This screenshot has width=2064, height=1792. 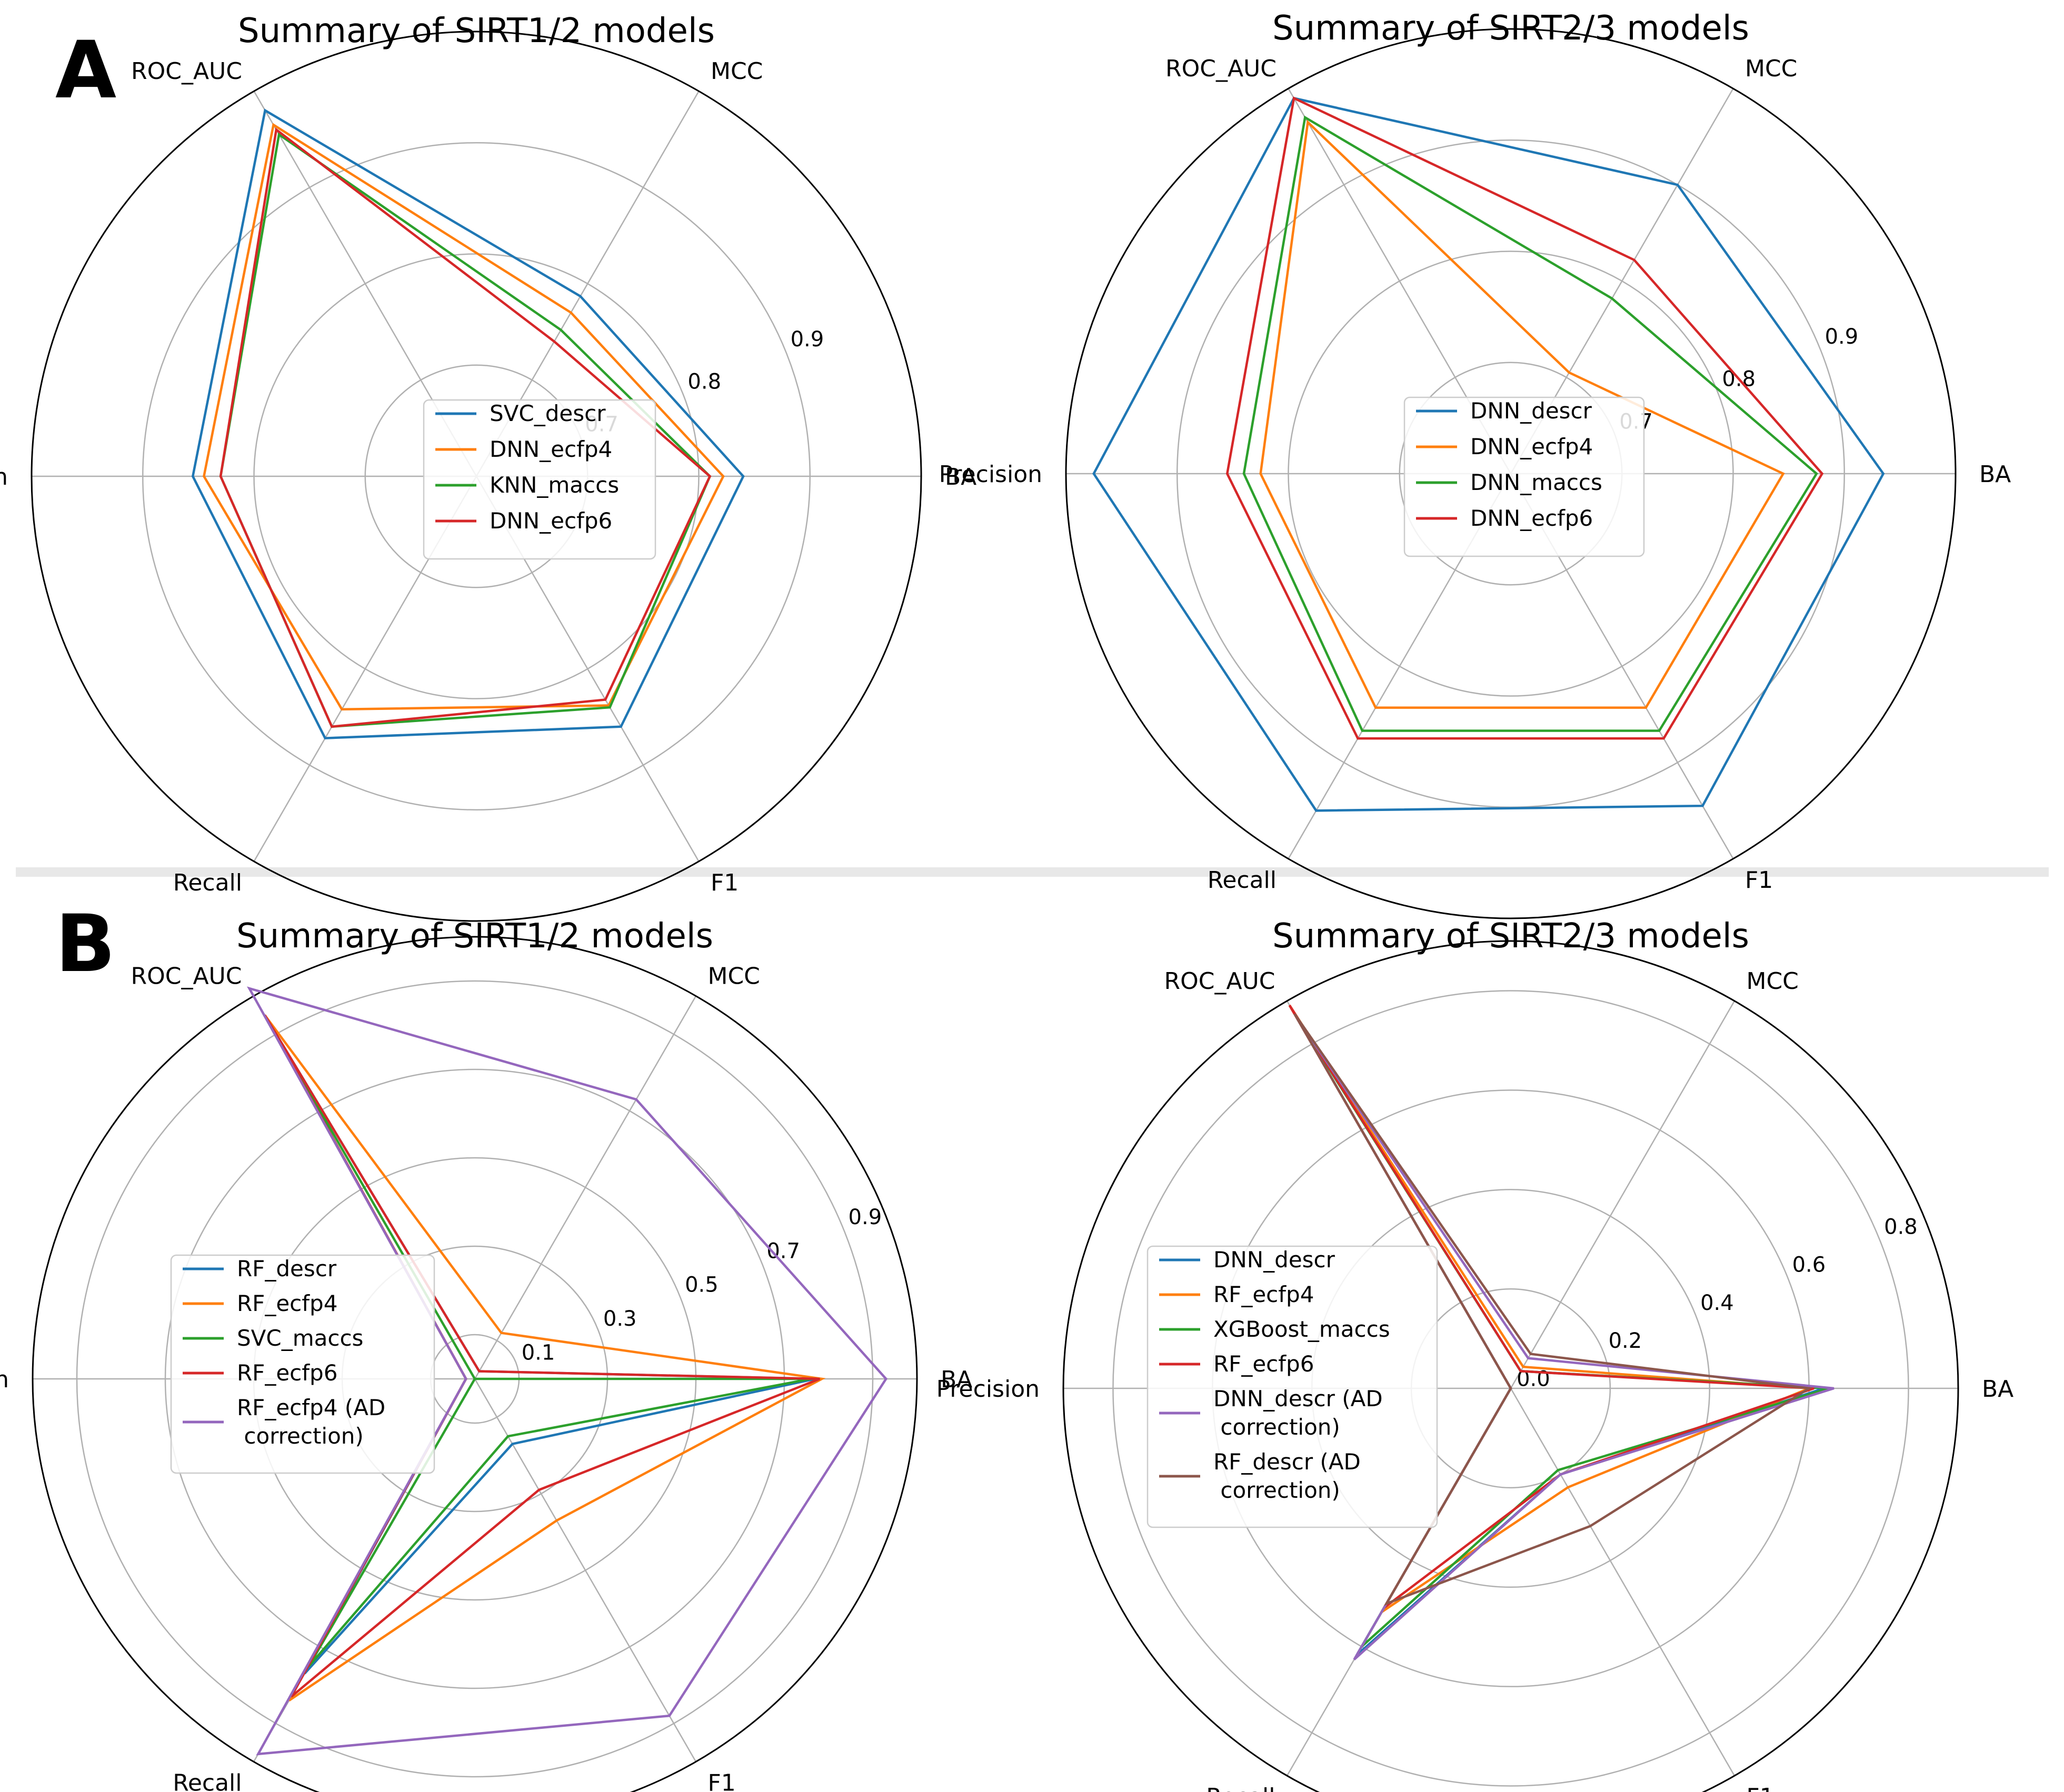 I want to click on chart-title: Summary of SIRT2/3 models, so click(x=1510, y=936).